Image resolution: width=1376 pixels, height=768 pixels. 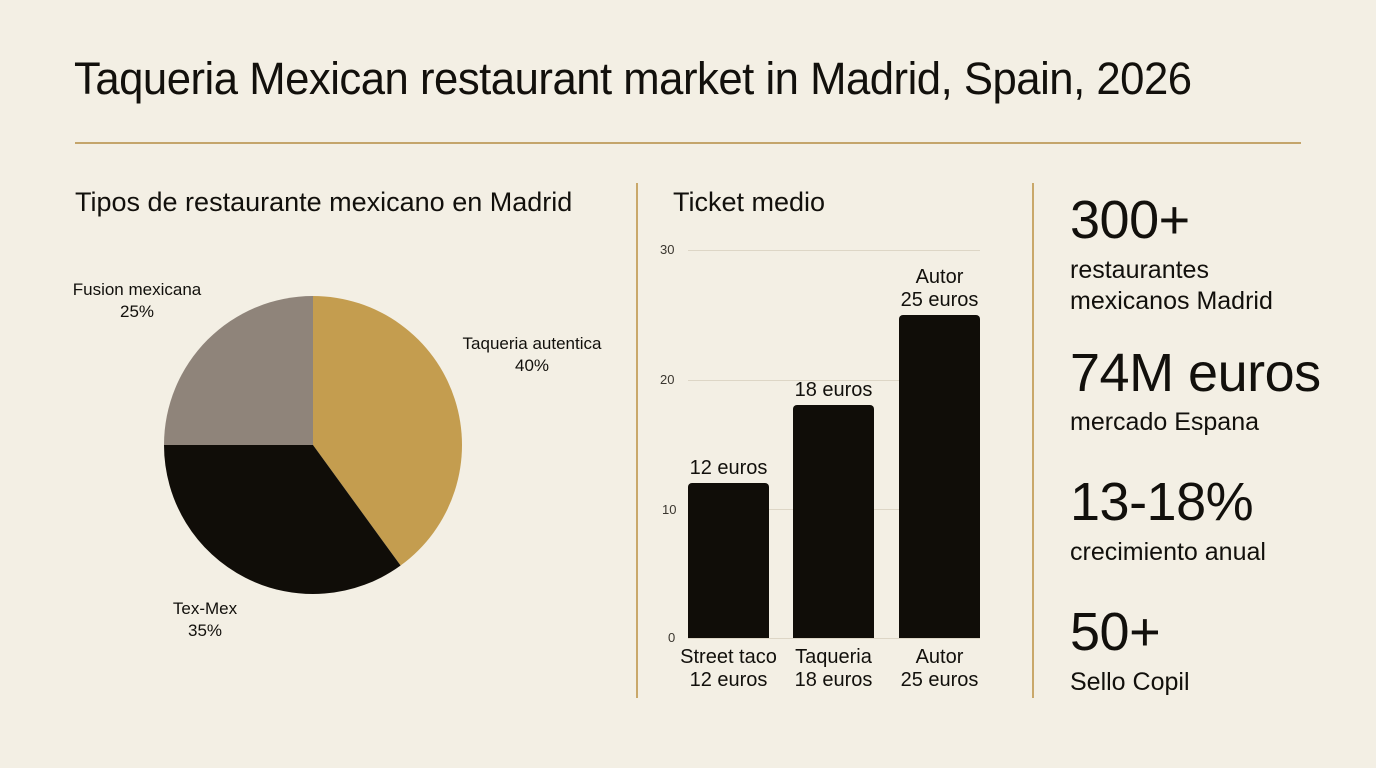 What do you see at coordinates (833, 521) in the screenshot?
I see `bar-taqueria` at bounding box center [833, 521].